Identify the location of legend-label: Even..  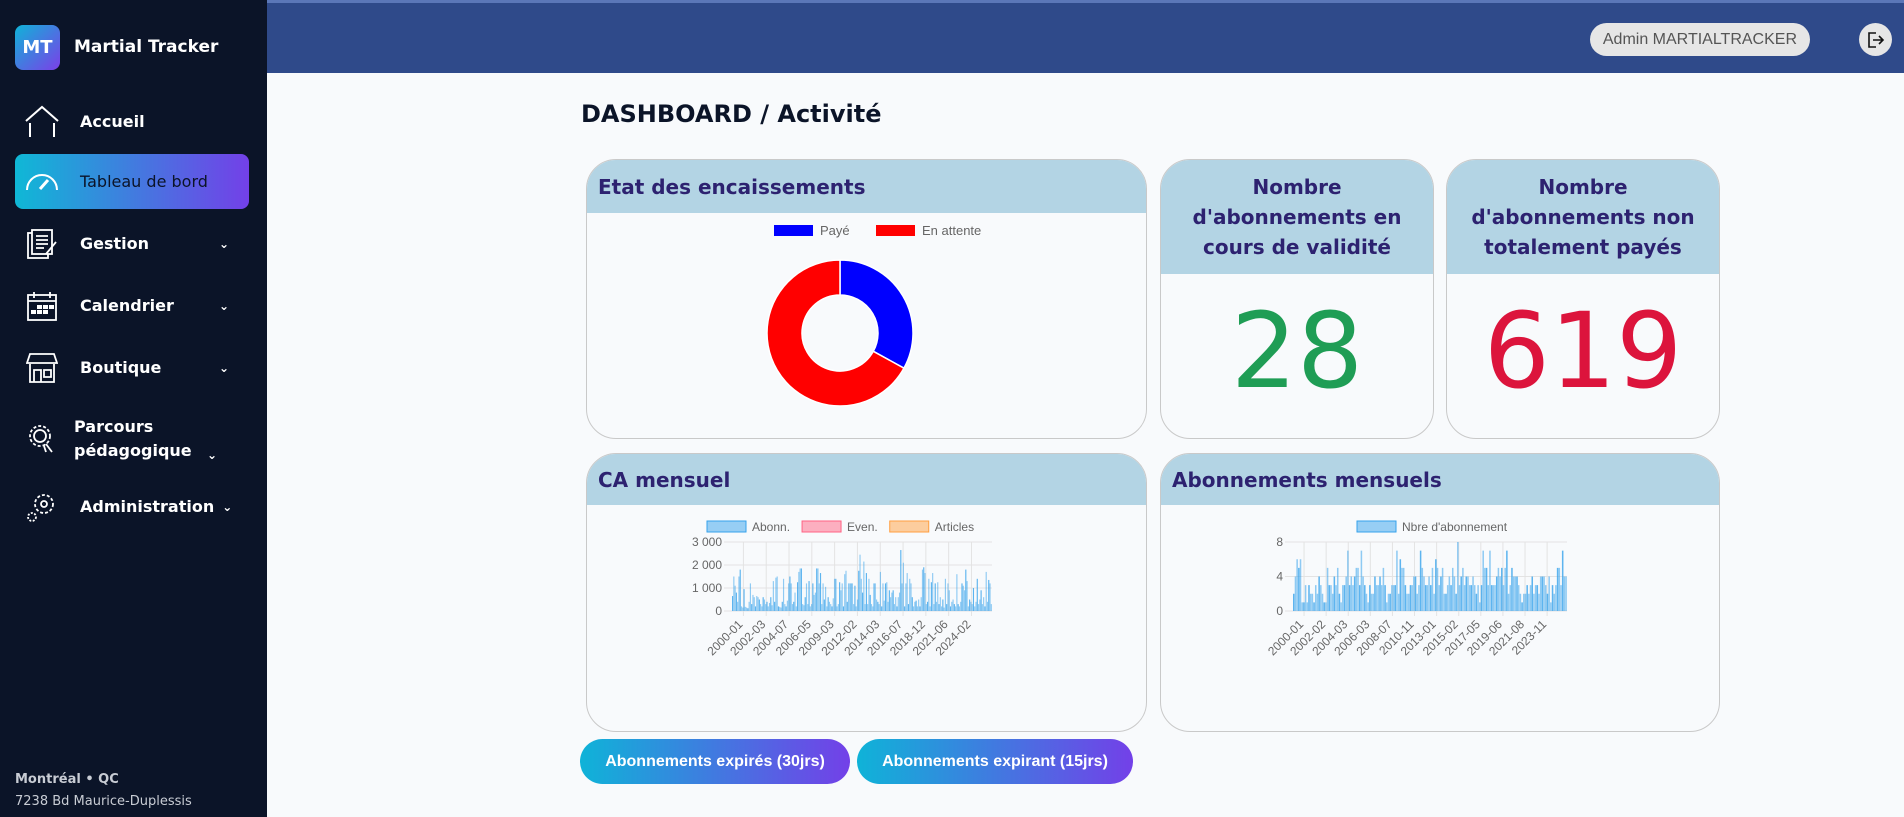
(862, 527).